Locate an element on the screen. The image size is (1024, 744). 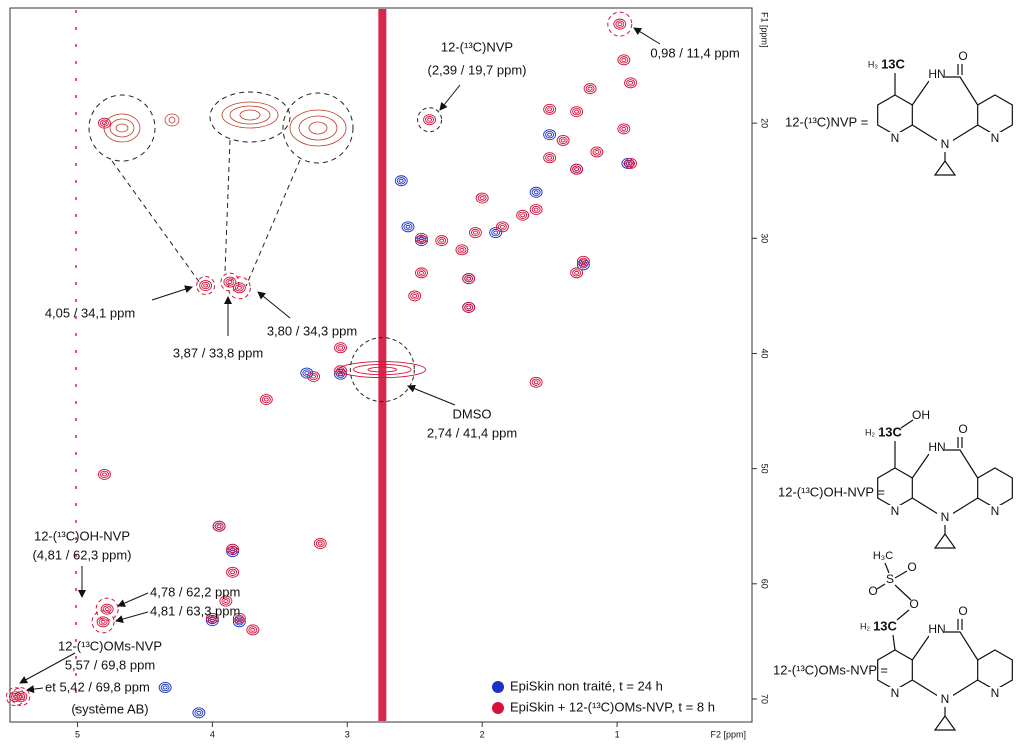
dmso-stripe is located at coordinates (382, 365).